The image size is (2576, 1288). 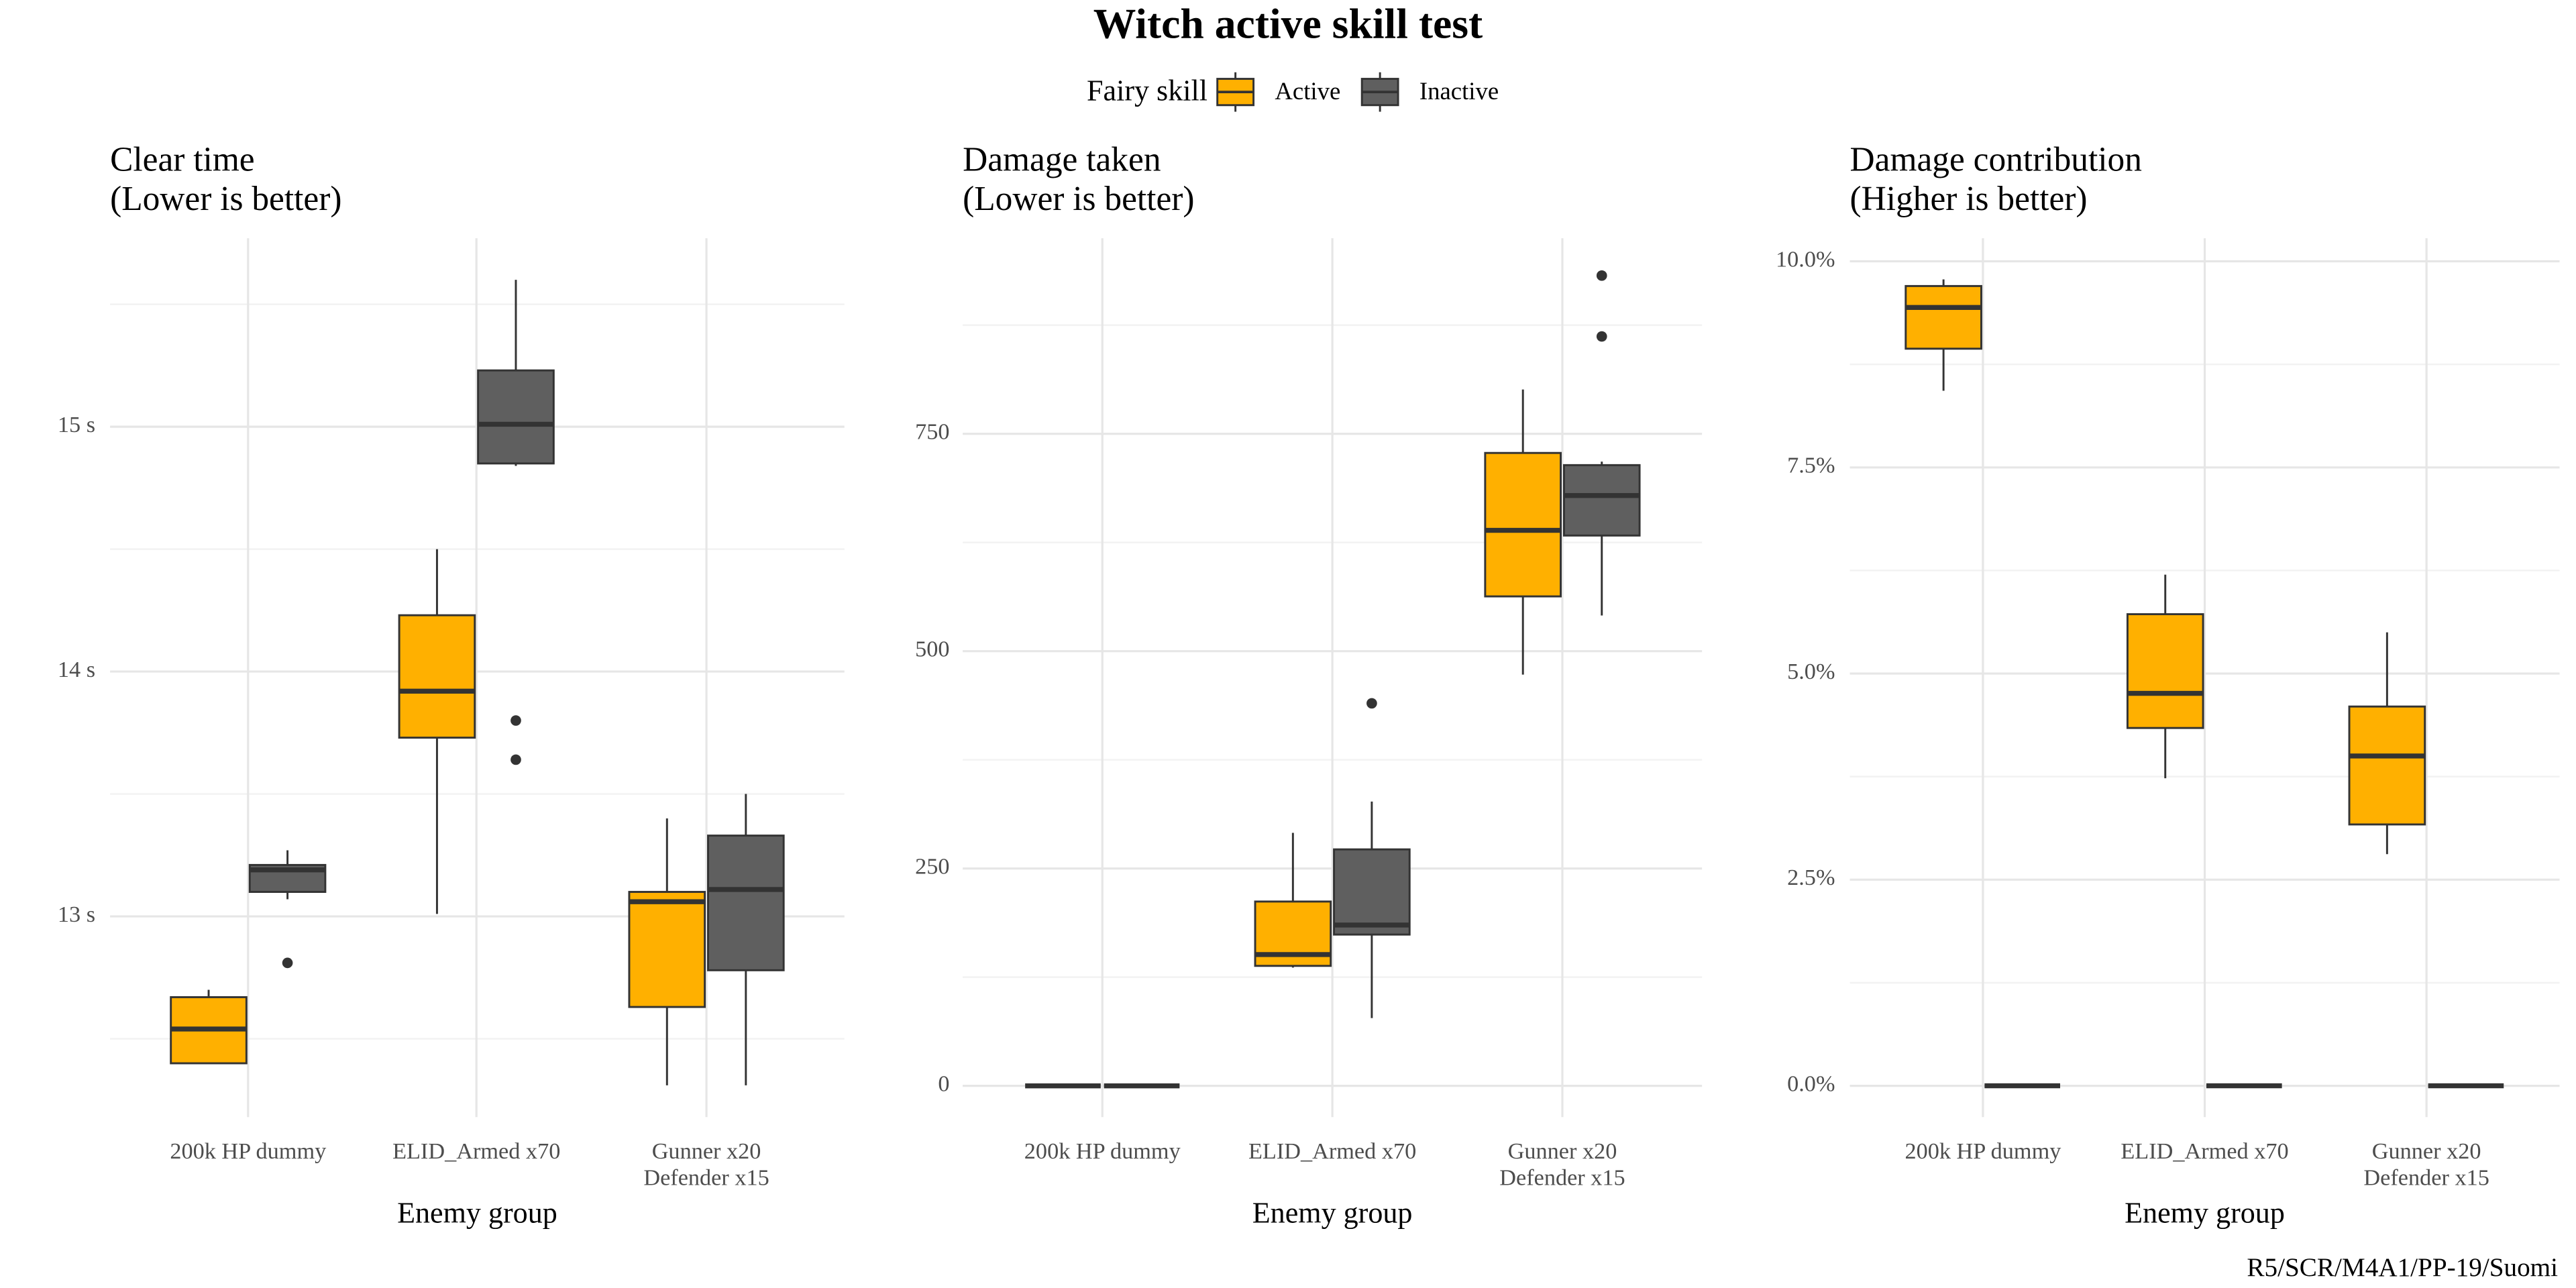 What do you see at coordinates (76, 669) in the screenshot?
I see `y-tick-label: 14 s` at bounding box center [76, 669].